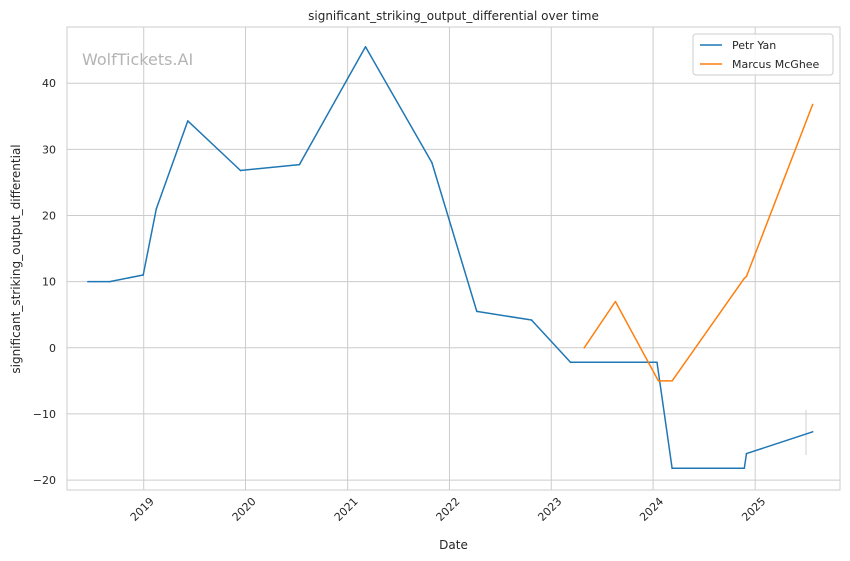 This screenshot has width=850, height=561. What do you see at coordinates (137, 59) in the screenshot?
I see `watermark: WolfTickets.AI` at bounding box center [137, 59].